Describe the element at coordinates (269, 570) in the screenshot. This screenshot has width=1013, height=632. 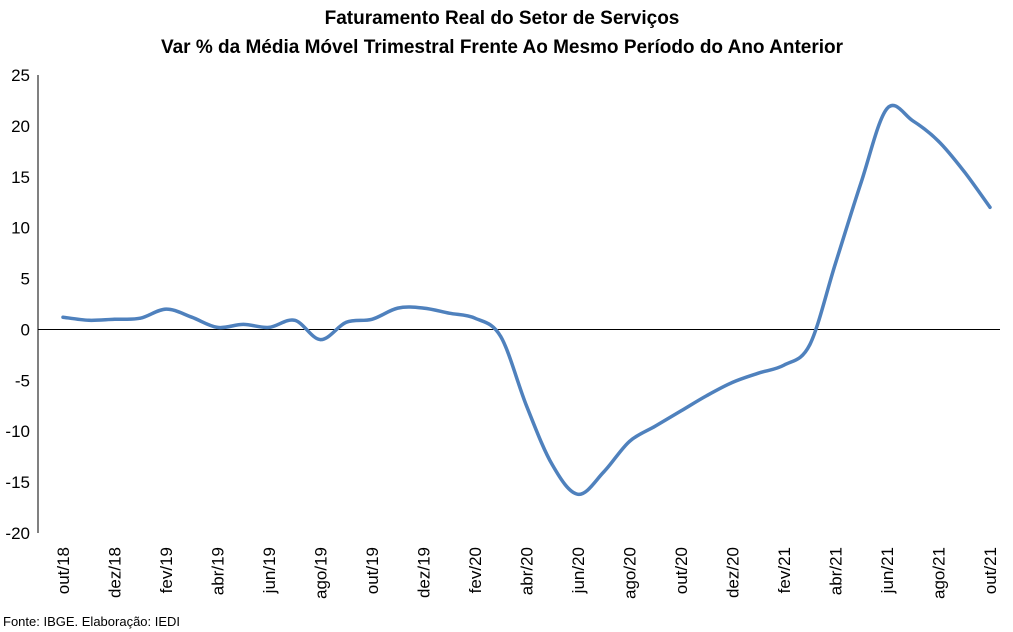
I see `x-tick-label: jun/19` at that location.